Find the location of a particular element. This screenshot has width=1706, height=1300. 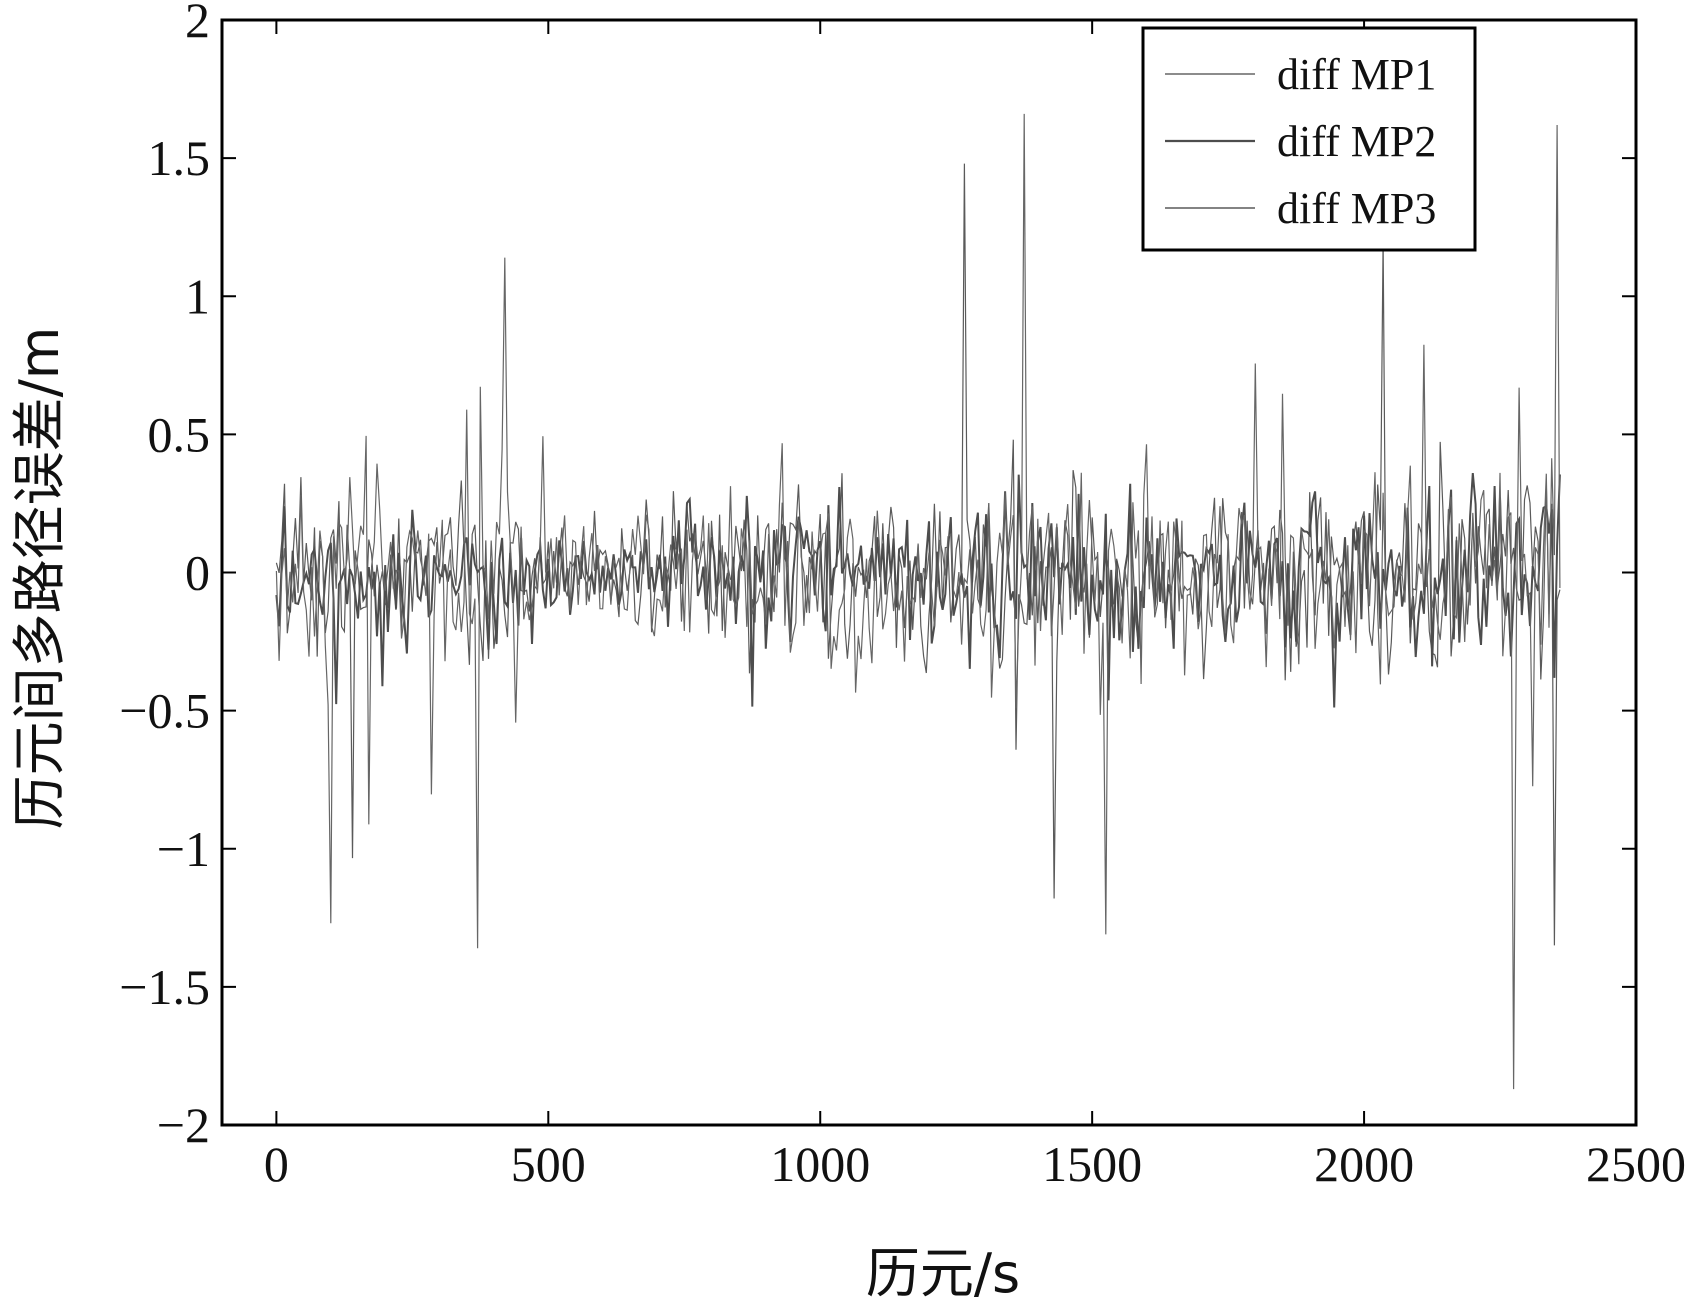

legend-label: diff MP2 is located at coordinates (1356, 141).